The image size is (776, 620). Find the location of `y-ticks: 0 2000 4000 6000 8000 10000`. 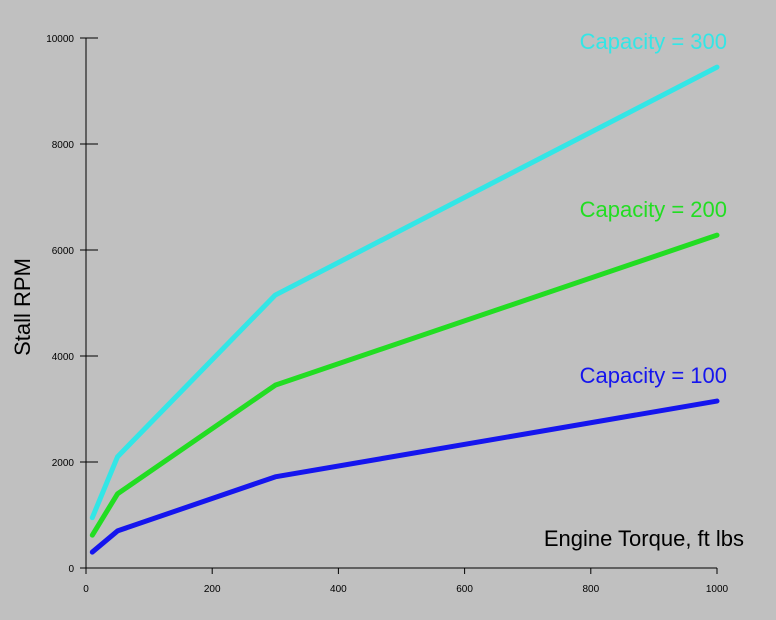

y-ticks: 0 2000 4000 6000 8000 10000 is located at coordinates (72, 304).